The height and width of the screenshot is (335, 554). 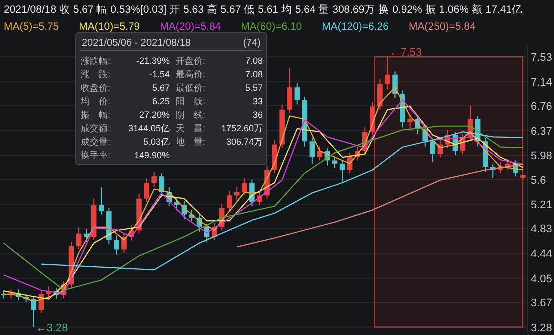 I want to click on y-tick-label: 5.21, so click(x=541, y=206).